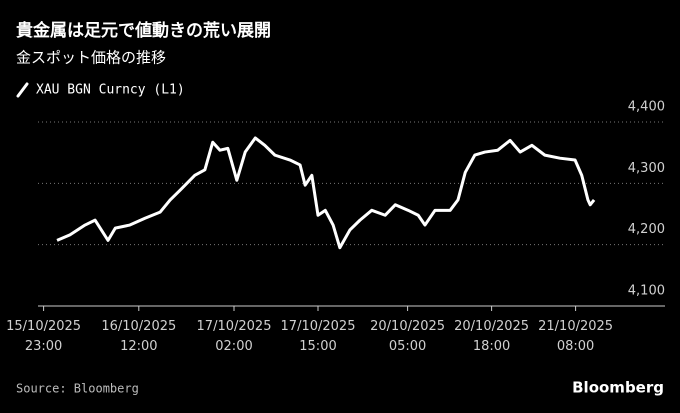 Image resolution: width=680 pixels, height=413 pixels. What do you see at coordinates (22, 90) in the screenshot?
I see `legend-swatch` at bounding box center [22, 90].